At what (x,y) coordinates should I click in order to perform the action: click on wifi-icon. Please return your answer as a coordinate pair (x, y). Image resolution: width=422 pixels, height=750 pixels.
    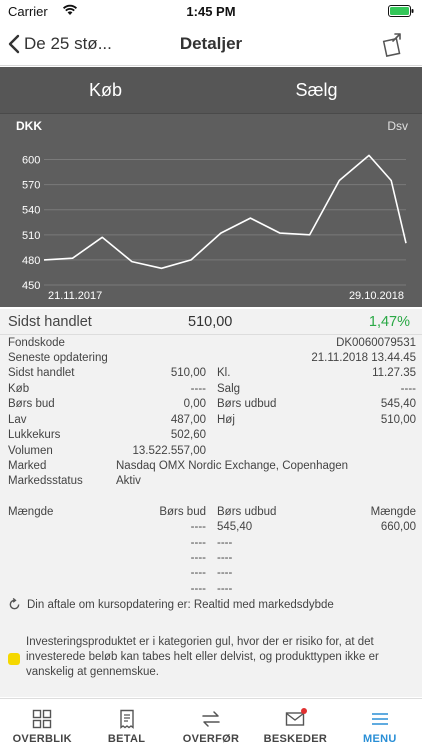
    Looking at the image, I should click on (70, 11).